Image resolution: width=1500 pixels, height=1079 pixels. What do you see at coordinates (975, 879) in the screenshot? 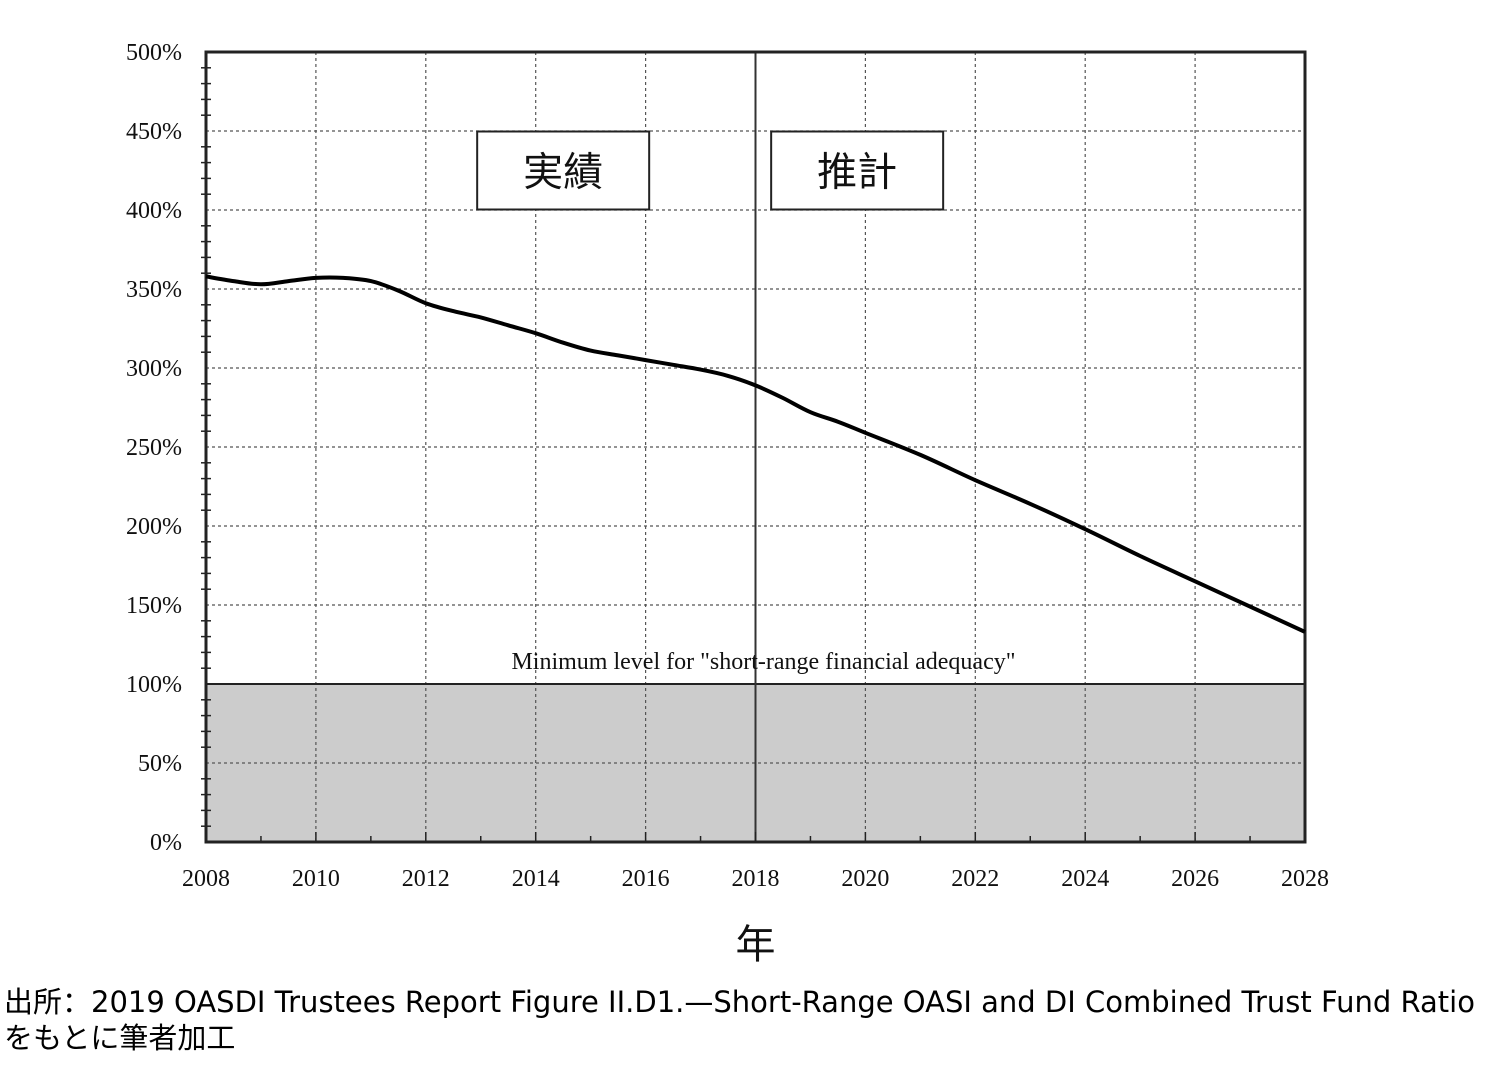
I see `x-tick-label: 2022` at bounding box center [975, 879].